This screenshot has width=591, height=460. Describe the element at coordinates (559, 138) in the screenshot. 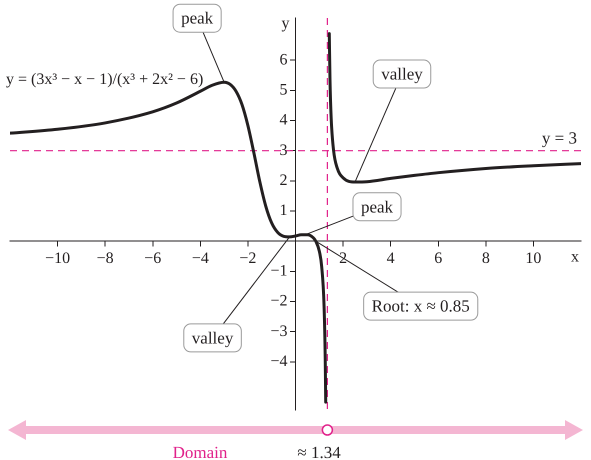

I see `ref-line-label: y = 3` at that location.